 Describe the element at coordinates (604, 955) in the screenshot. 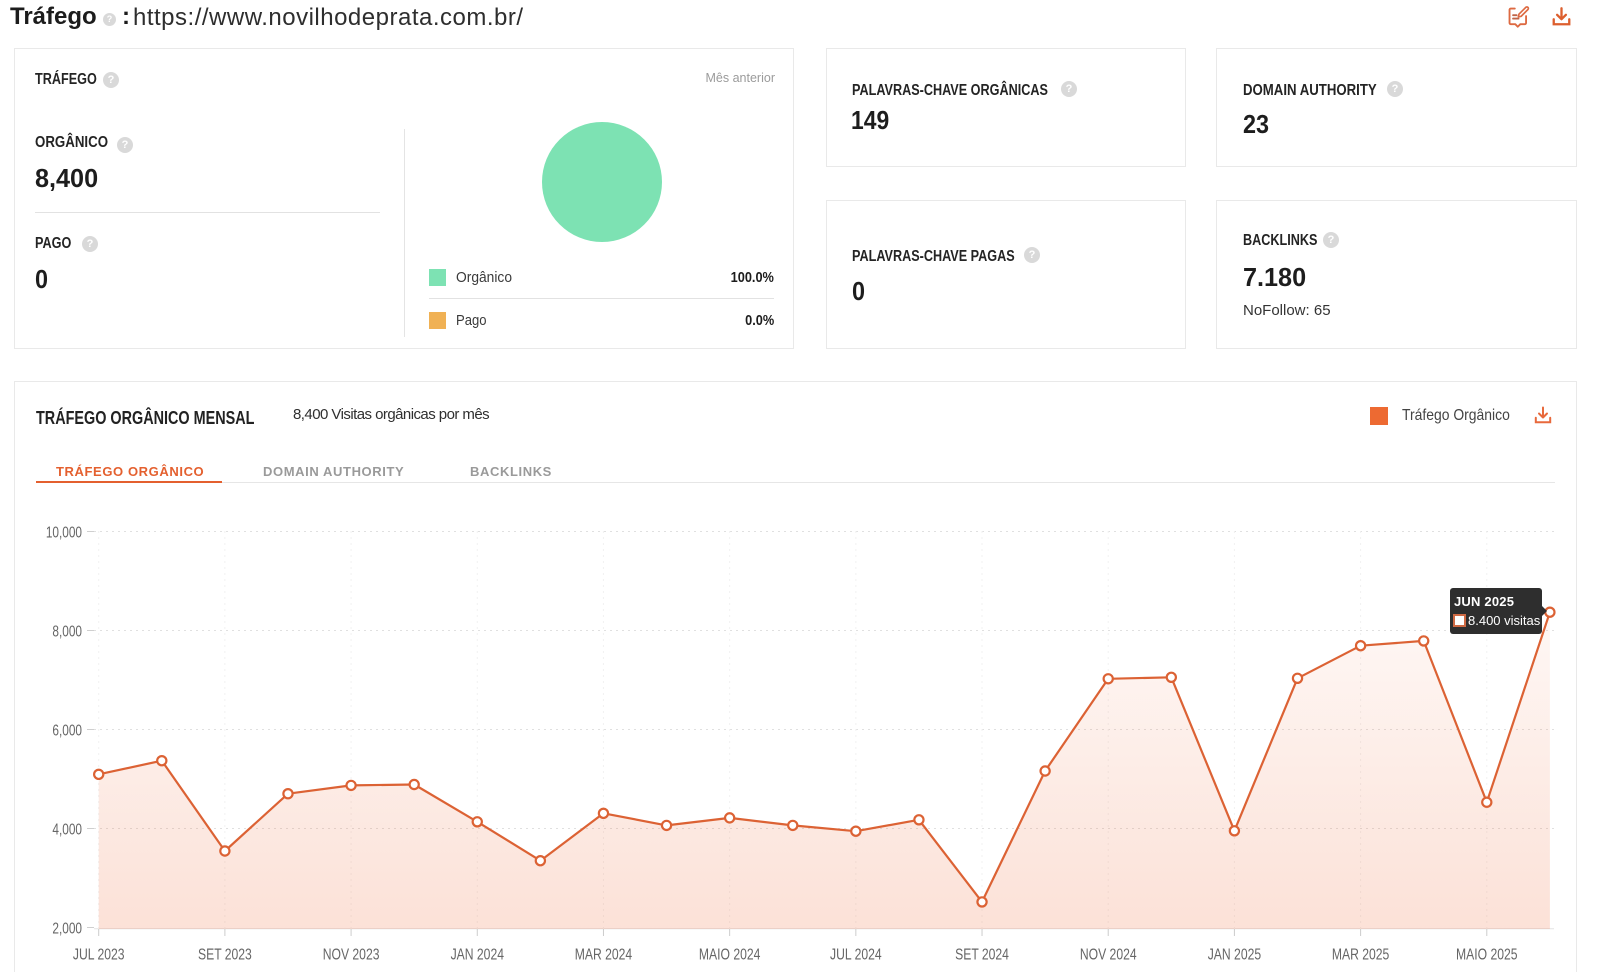

I see `svg-text: MAR 2024` at that location.